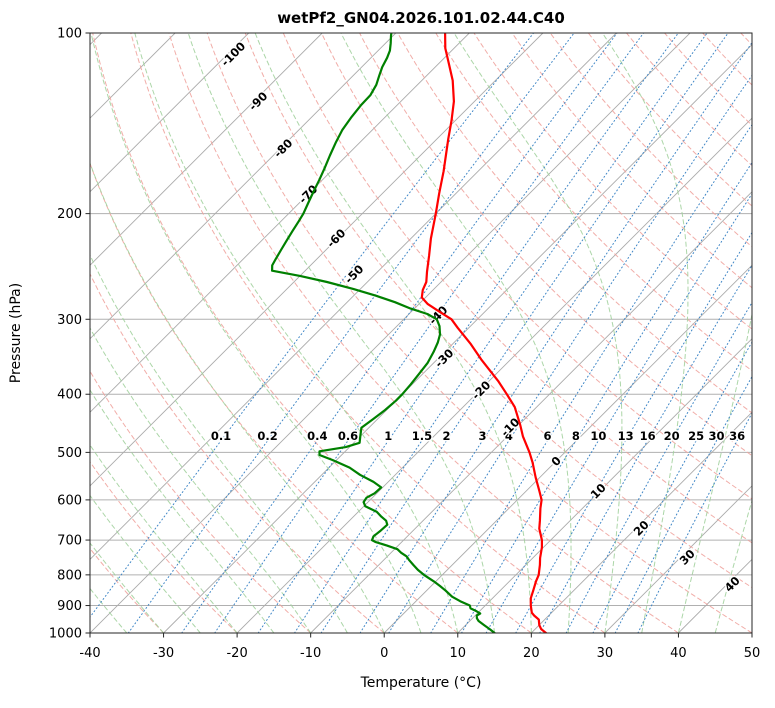  I want to click on x-tick-label: 0, so click(384, 653).